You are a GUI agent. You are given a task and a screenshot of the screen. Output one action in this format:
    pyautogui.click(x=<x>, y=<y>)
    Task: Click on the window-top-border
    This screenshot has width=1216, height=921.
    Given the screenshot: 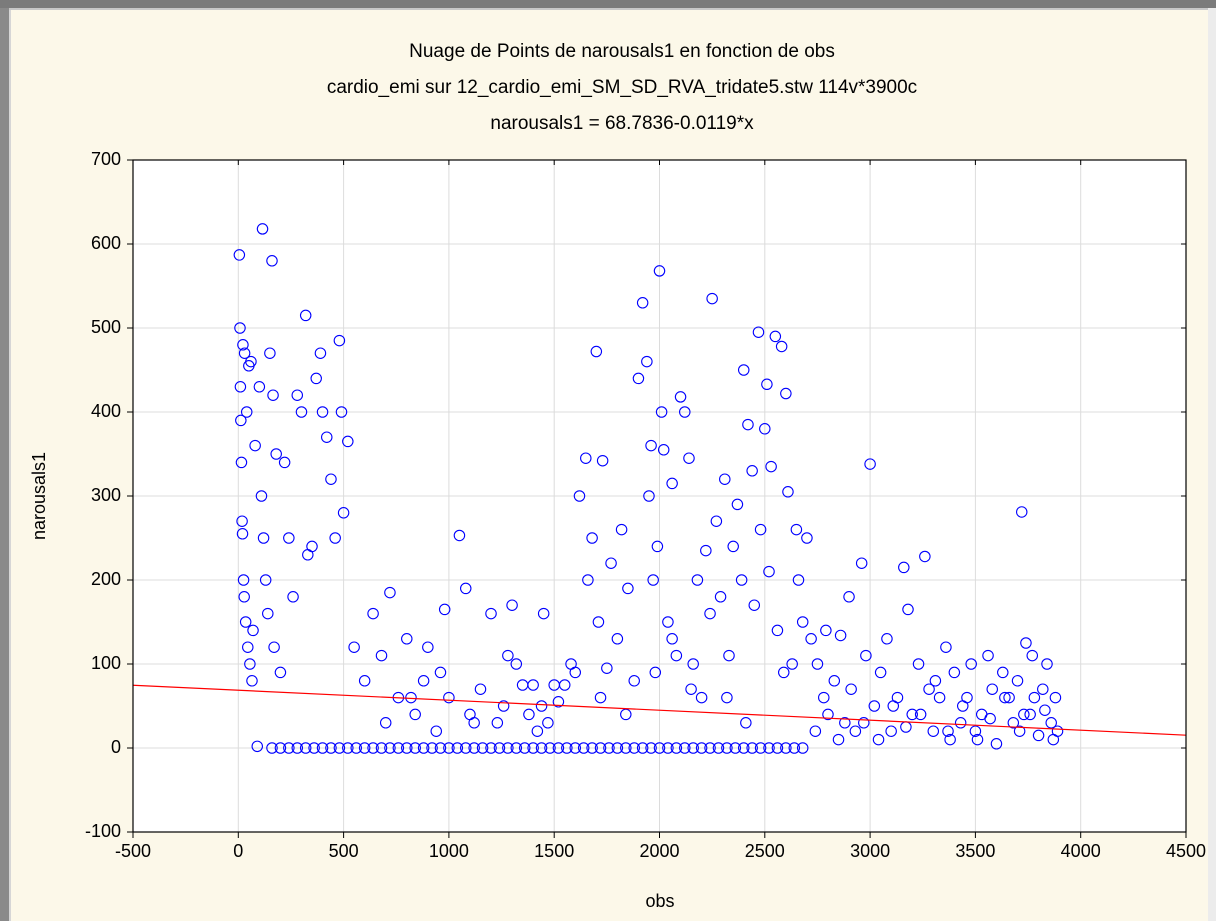 What is the action you would take?
    pyautogui.click(x=608, y=4)
    